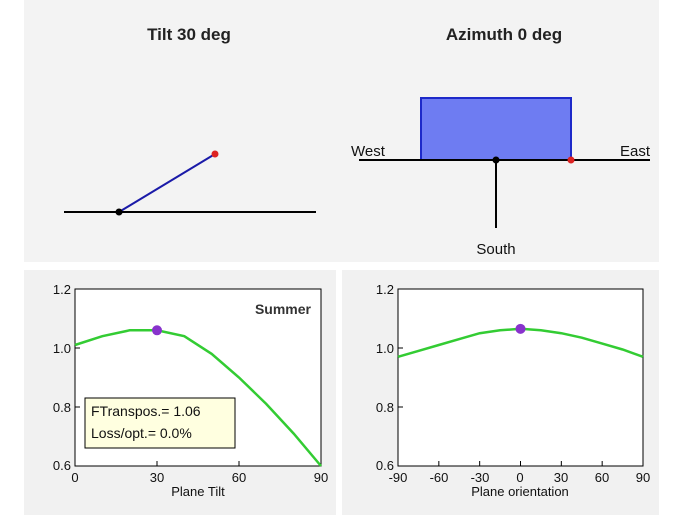 This screenshot has width=683, height=520. What do you see at coordinates (198, 491) in the screenshot?
I see `x-axis-label: Plane Tilt` at bounding box center [198, 491].